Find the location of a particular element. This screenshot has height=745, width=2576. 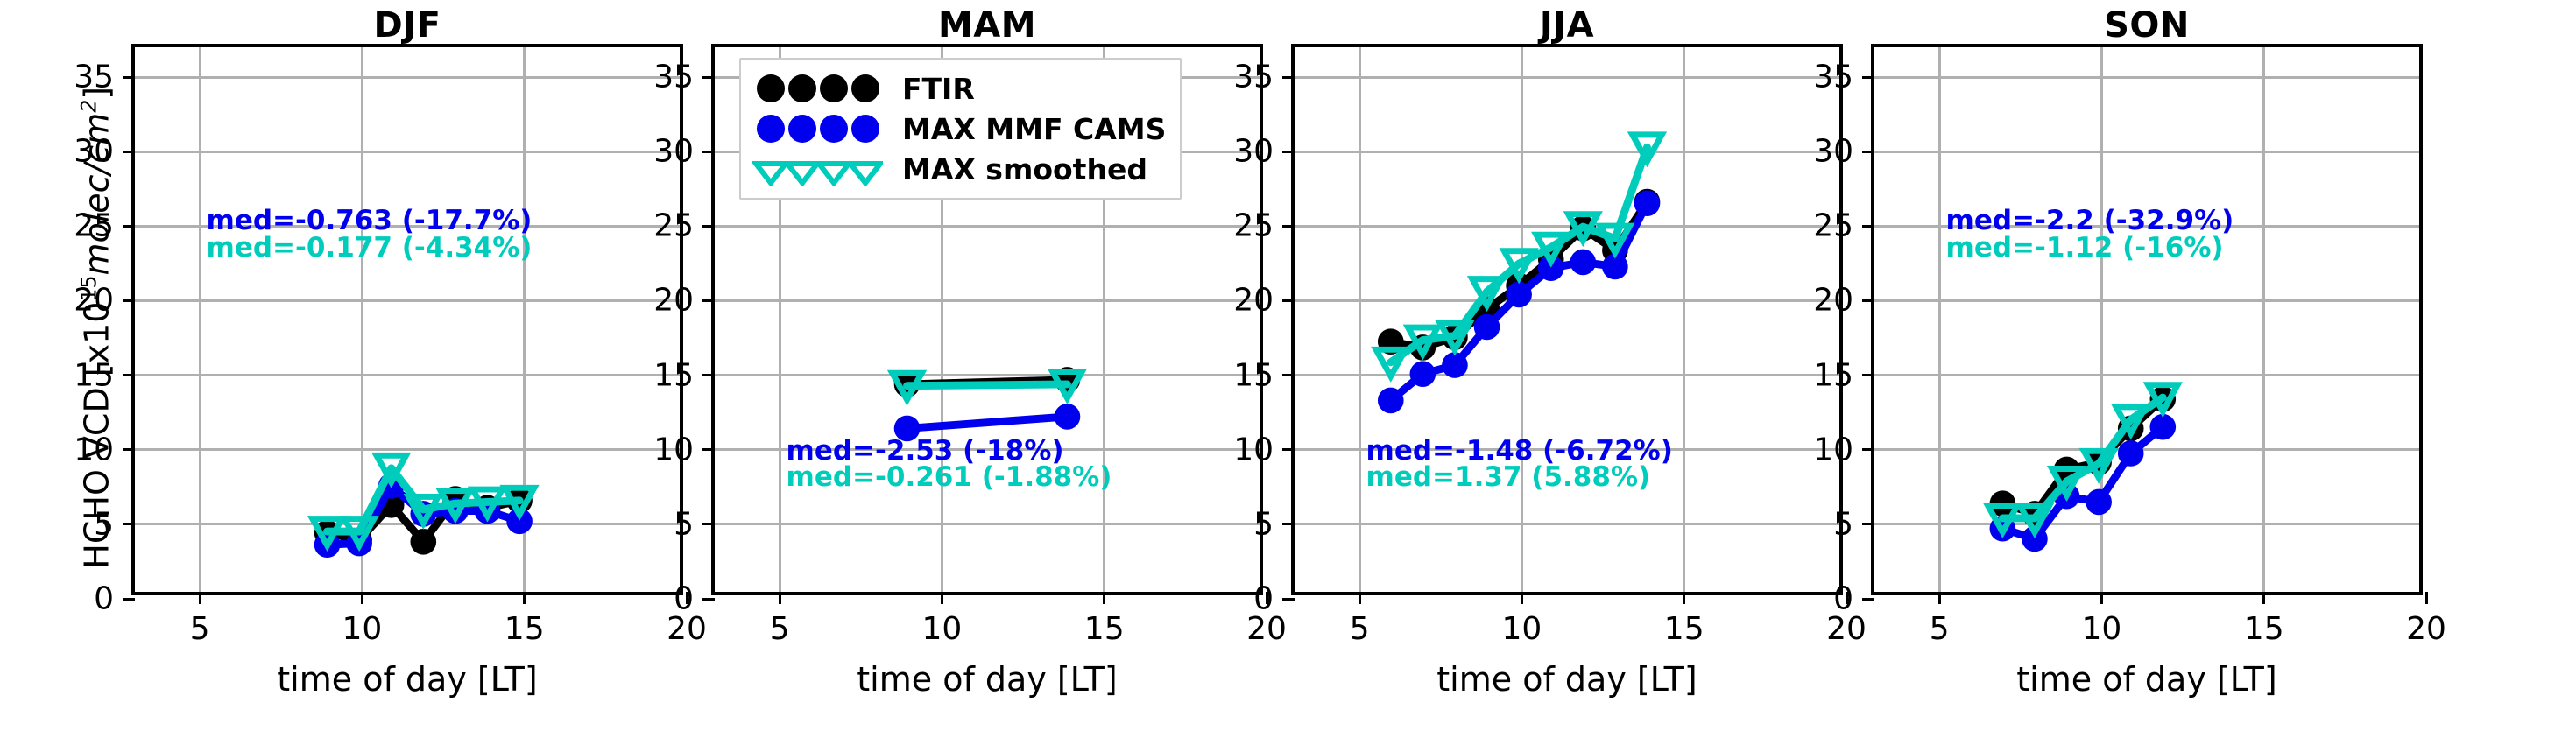

legend-item: MAX MMF CAMS is located at coordinates (959, 129).